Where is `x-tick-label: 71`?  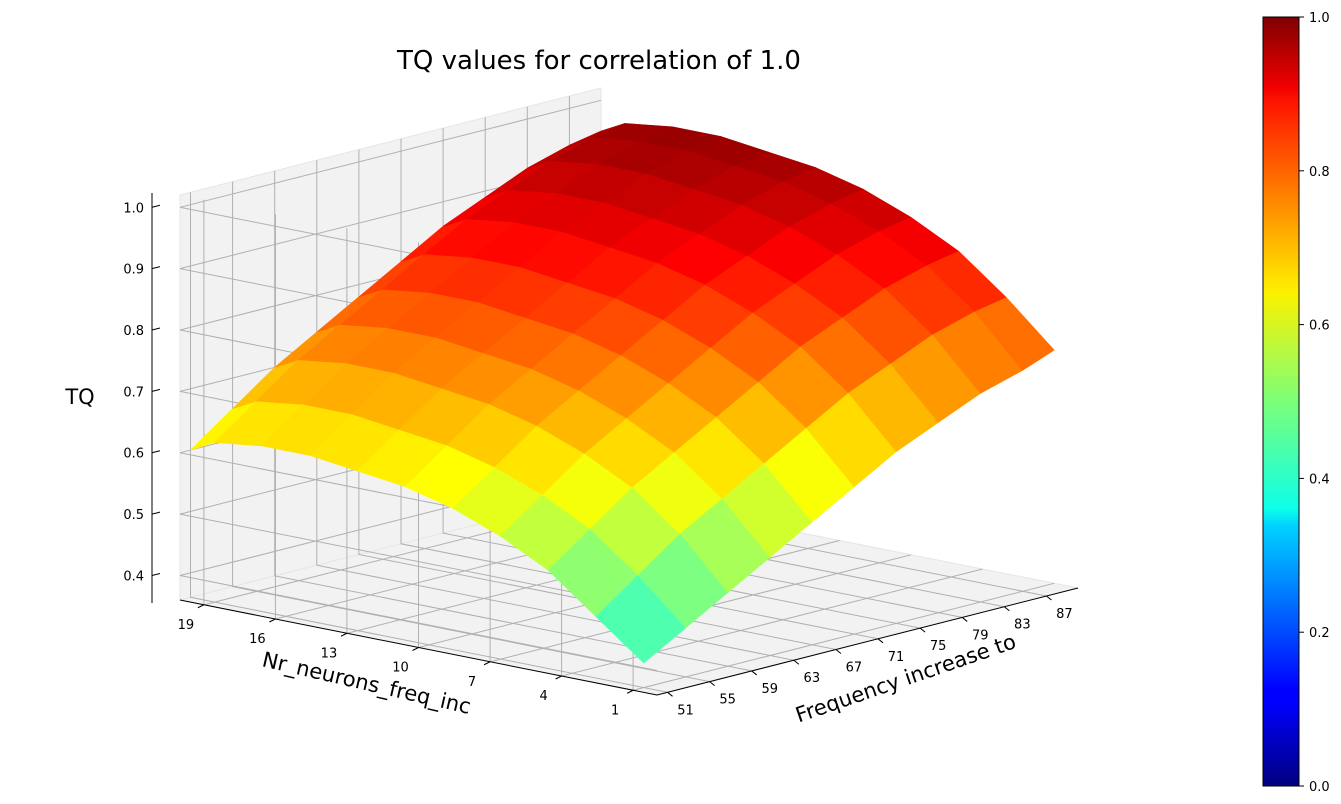 x-tick-label: 71 is located at coordinates (896, 657).